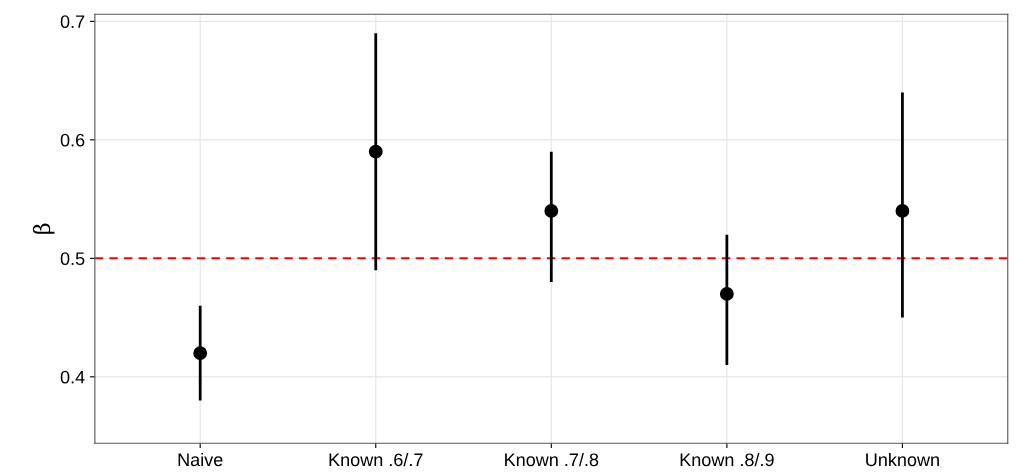  Describe the element at coordinates (200, 459) in the screenshot. I see `x-tick-label: Naive` at that location.